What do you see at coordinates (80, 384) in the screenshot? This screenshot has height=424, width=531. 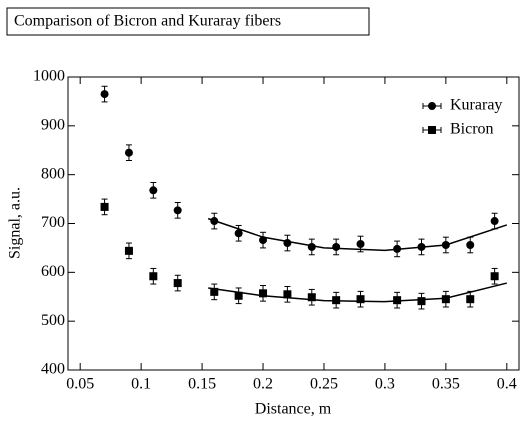 I see `x-tick-label: 0.05` at bounding box center [80, 384].